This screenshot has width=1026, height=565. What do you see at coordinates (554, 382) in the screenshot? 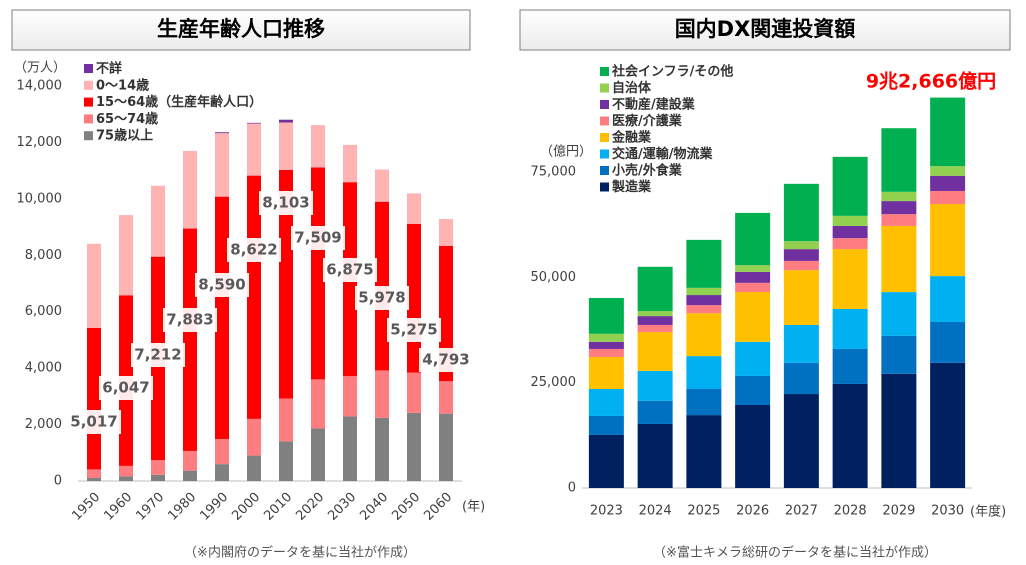
I see `y-tick-label: 25,000` at bounding box center [554, 382].